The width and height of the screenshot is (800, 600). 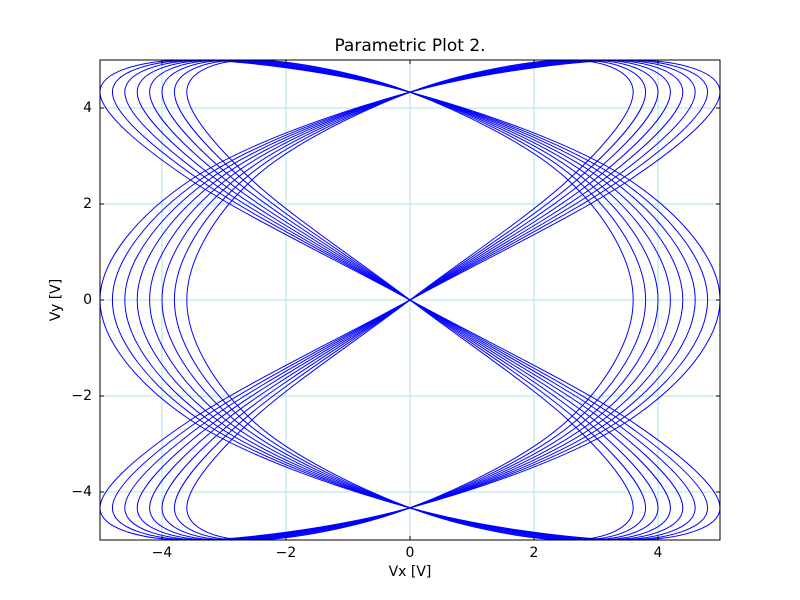 I want to click on y-tick-label: 4, so click(x=87, y=108).